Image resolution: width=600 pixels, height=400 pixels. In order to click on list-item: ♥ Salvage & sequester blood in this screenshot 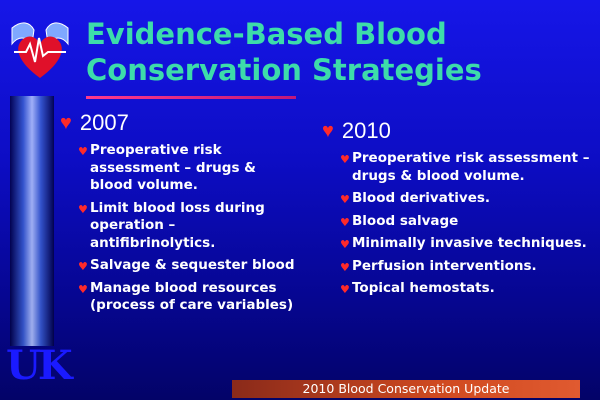, I will do `click(189, 266)`.